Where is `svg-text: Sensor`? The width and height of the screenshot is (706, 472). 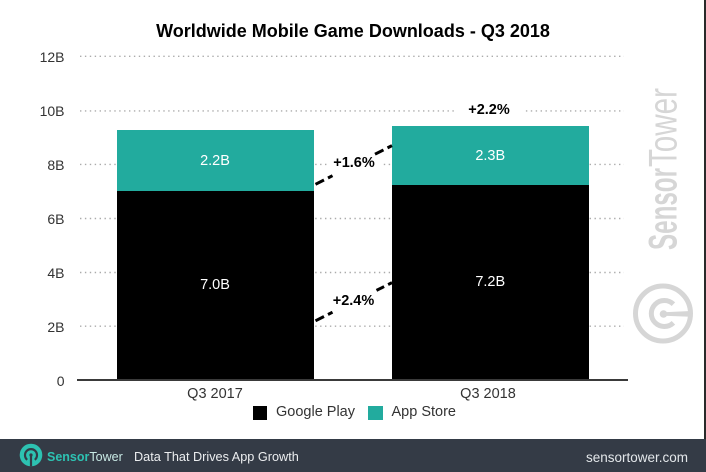 svg-text: Sensor is located at coordinates (664, 209).